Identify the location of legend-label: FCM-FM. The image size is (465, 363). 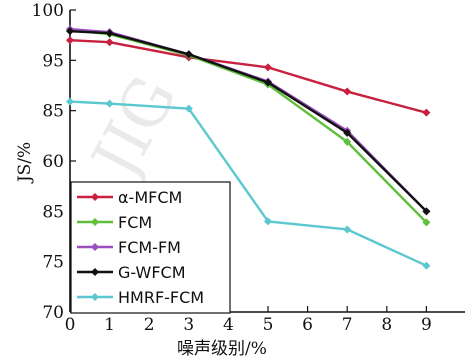
(149, 247).